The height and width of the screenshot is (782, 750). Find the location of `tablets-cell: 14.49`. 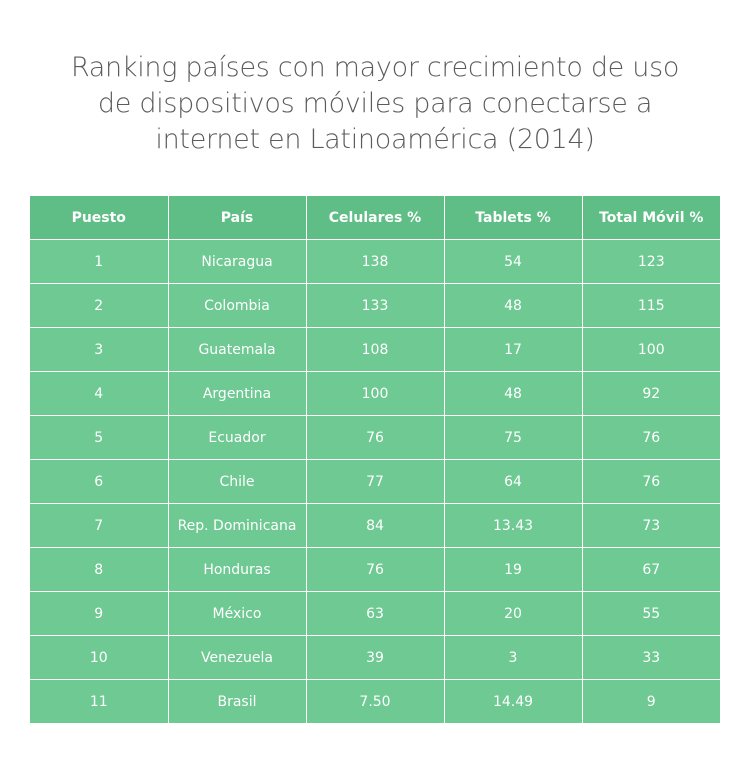

tablets-cell: 14.49 is located at coordinates (513, 701).